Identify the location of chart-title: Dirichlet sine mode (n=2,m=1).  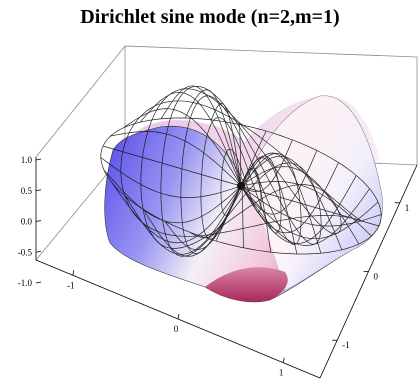
(210, 17).